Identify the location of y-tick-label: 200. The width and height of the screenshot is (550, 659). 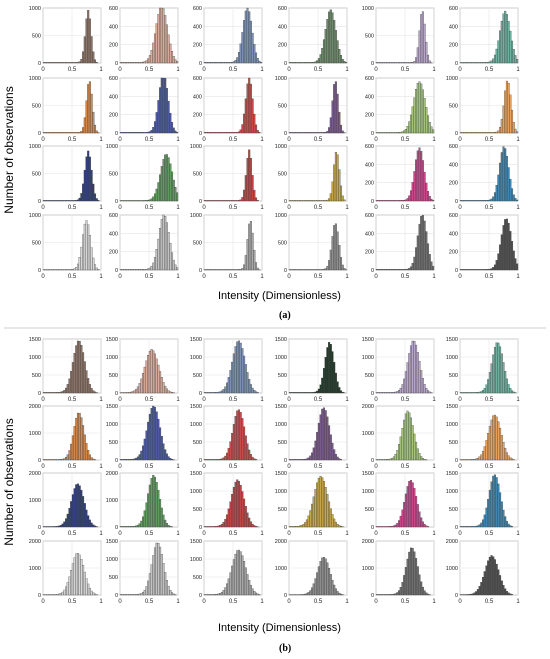
(453, 46).